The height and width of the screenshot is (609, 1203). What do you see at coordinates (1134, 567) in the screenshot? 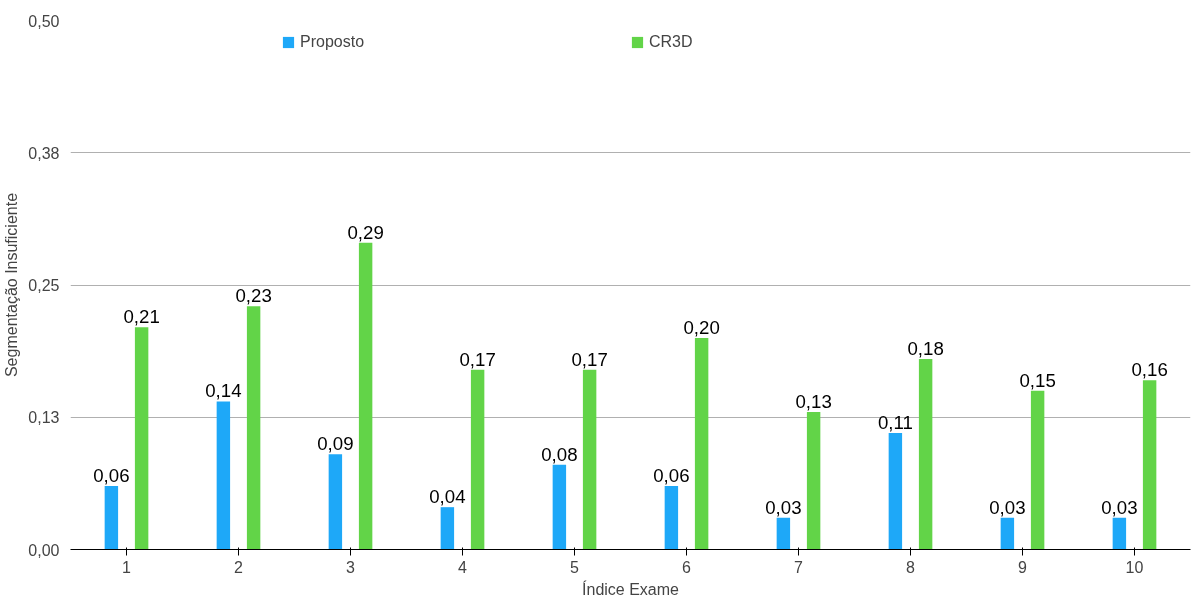
I see `x-tick-label: 10` at bounding box center [1134, 567].